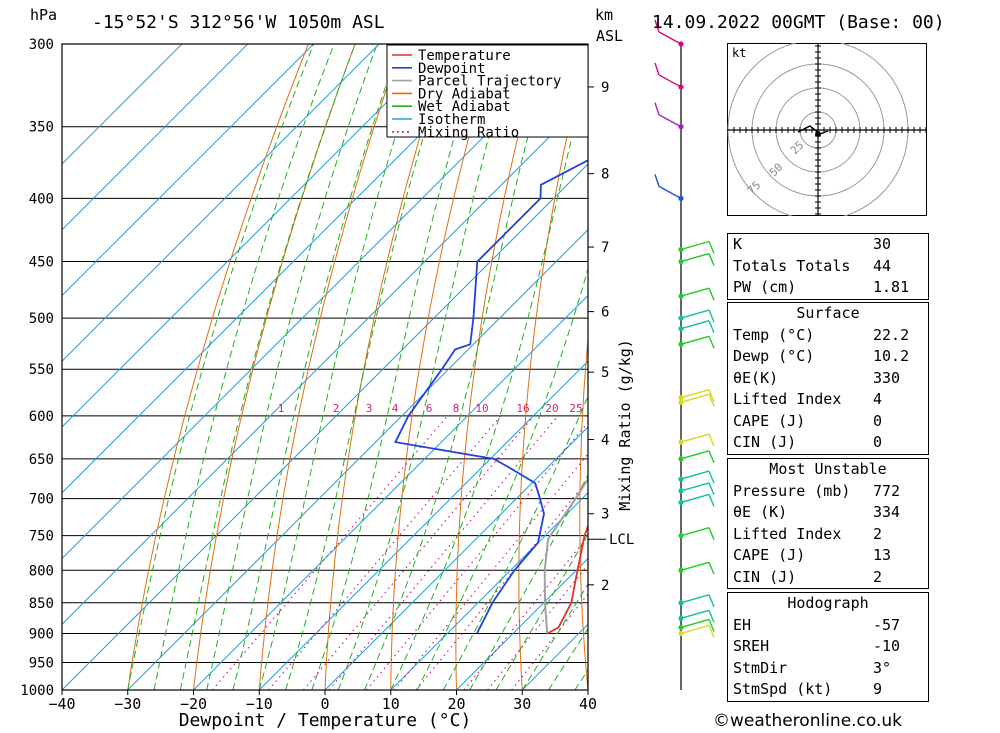 The width and height of the screenshot is (1000, 733). Describe the element at coordinates (325, 720) in the screenshot. I see `x-axis-title: Dewpoint / Temperature (°C)` at that location.